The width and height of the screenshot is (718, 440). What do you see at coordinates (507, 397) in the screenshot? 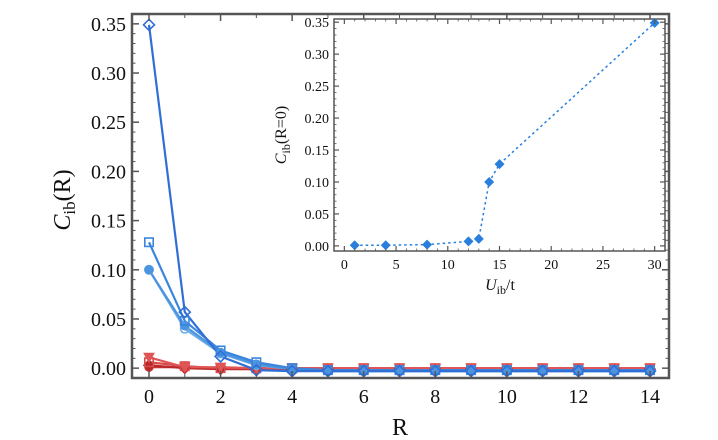
I see `main-x-tick-label: 10` at bounding box center [507, 397].